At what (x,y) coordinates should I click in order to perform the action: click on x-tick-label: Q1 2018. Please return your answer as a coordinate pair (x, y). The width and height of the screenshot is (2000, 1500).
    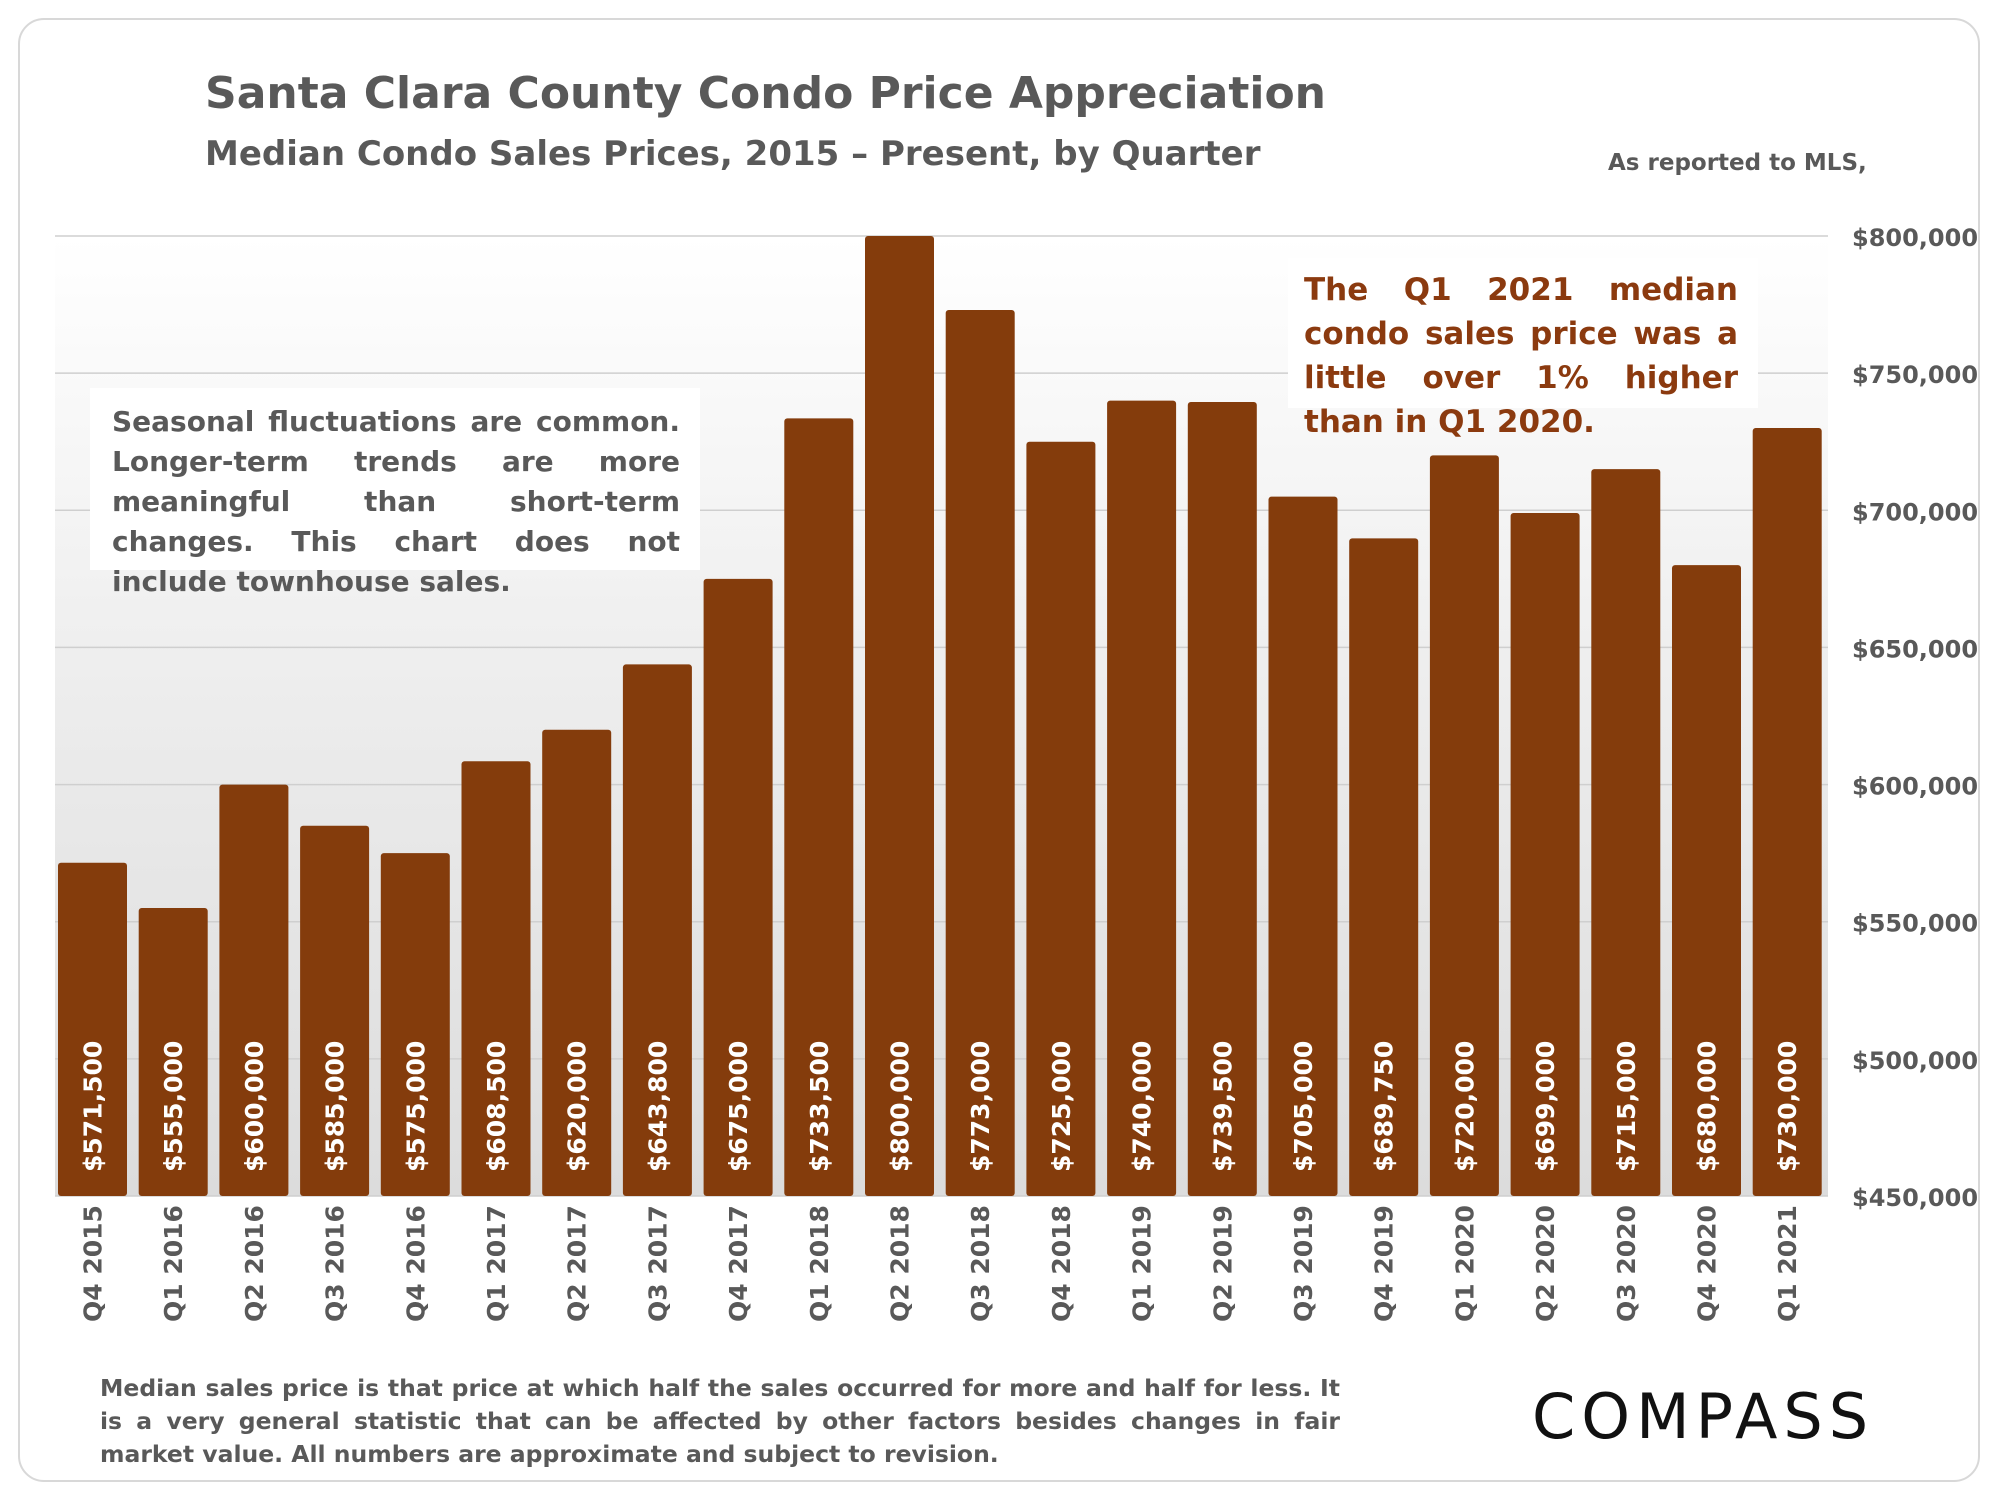
    Looking at the image, I should click on (819, 1263).